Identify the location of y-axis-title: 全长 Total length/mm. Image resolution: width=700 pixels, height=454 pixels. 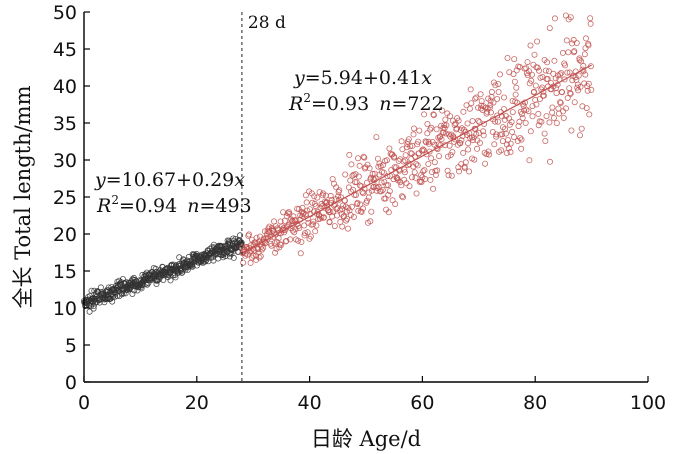
(23, 196).